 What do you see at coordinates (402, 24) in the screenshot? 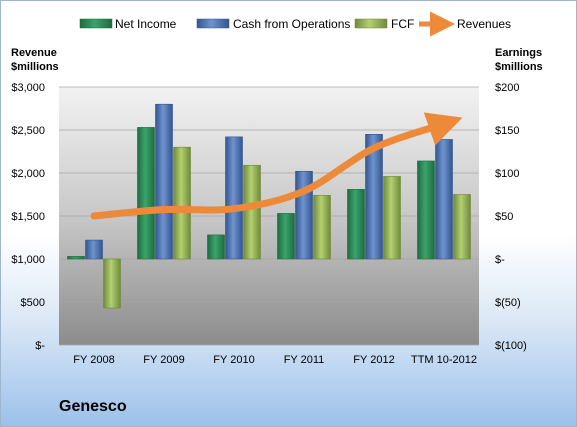
I see `legend-label-fcf: FCF` at bounding box center [402, 24].